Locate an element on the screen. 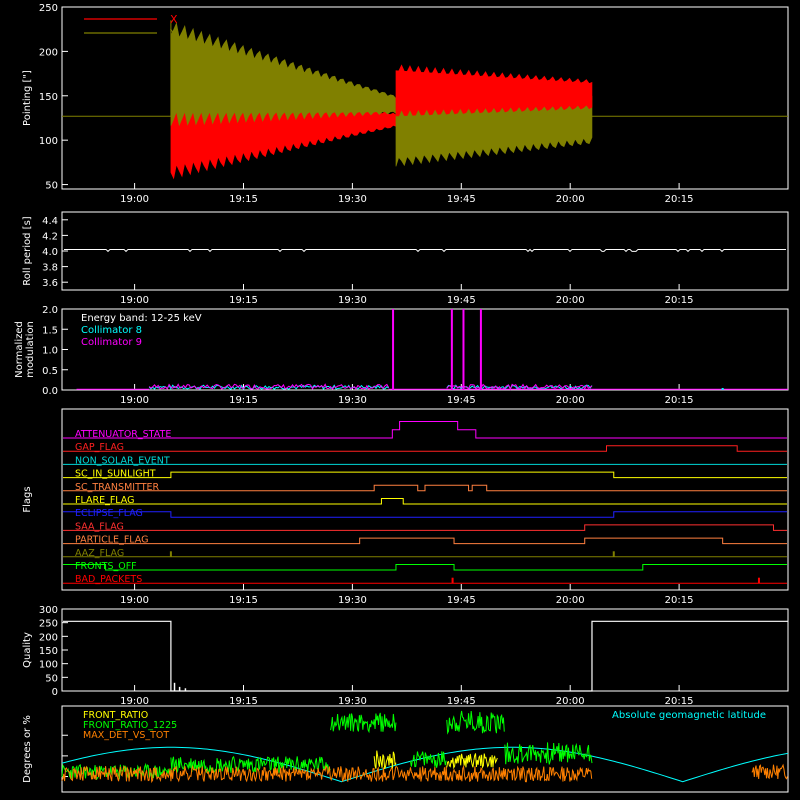  pointing-xtick-label: 20:00 is located at coordinates (570, 199).